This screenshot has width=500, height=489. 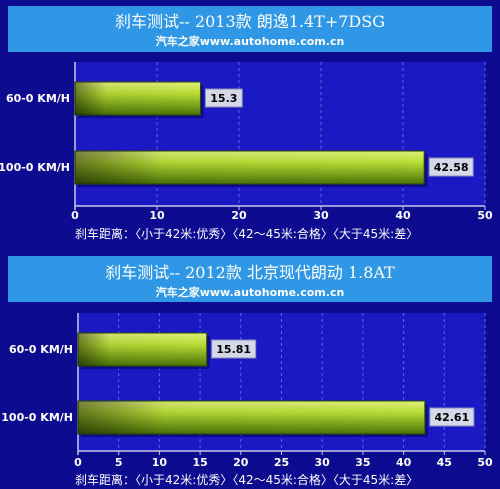 What do you see at coordinates (362, 462) in the screenshot?
I see `x-tick-label: 35` at bounding box center [362, 462].